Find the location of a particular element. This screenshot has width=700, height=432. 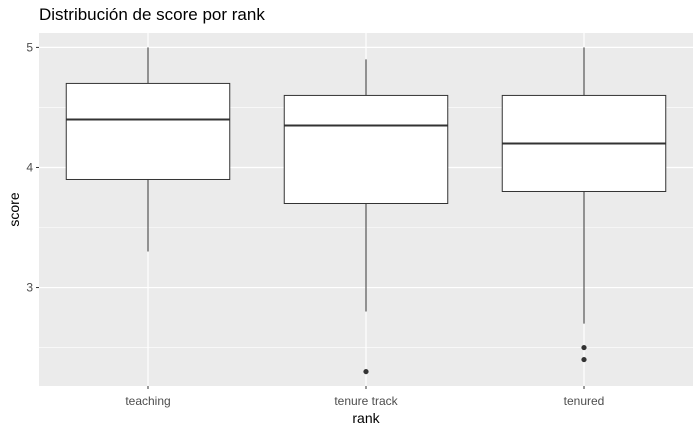

x-tick-label: tenure track is located at coordinates (366, 401).